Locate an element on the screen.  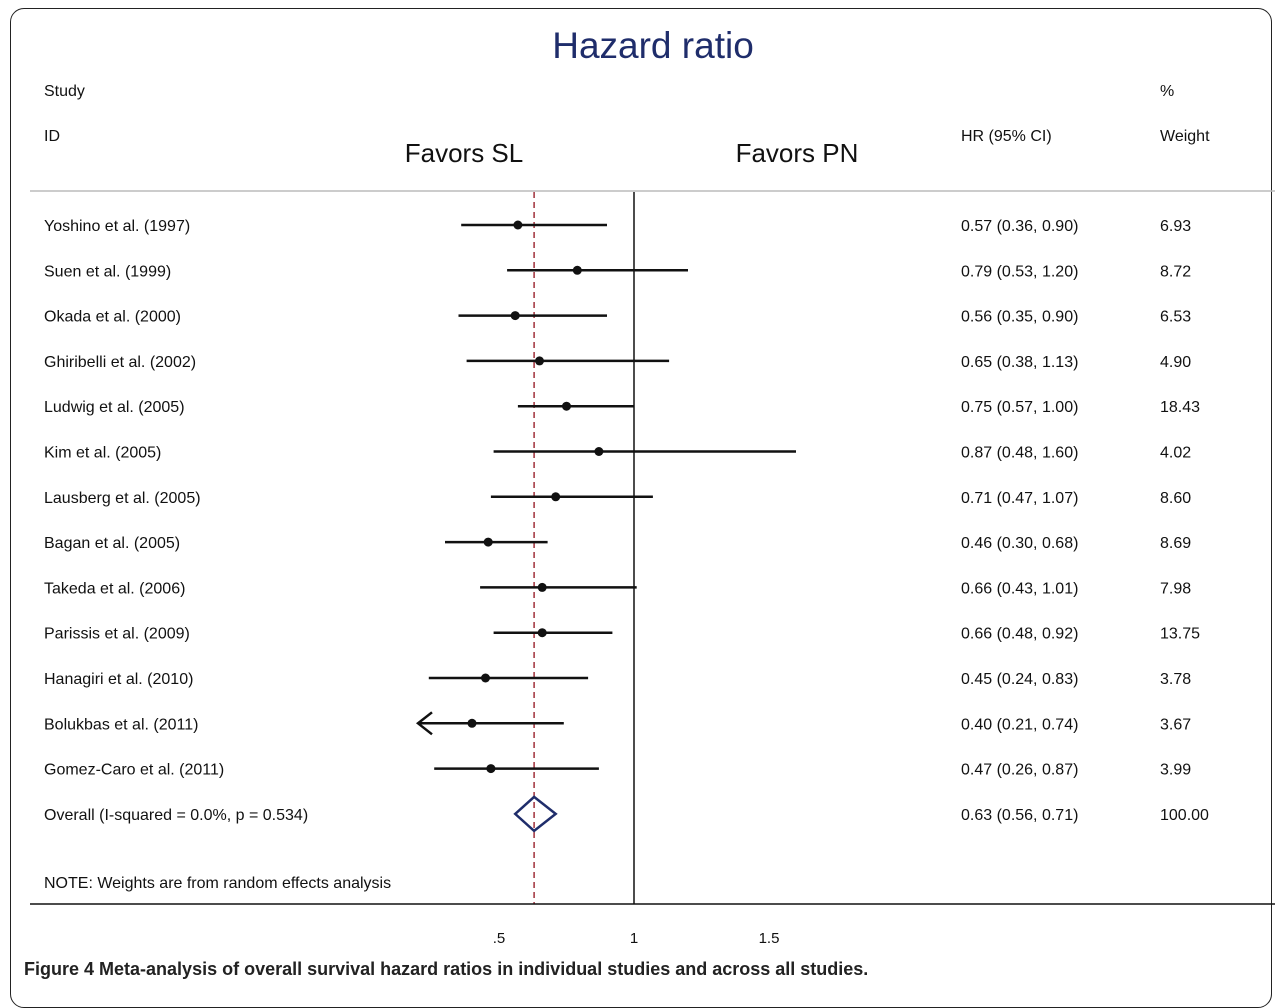
overall-hr-ci-value: 0.63 (0.56, 0.71) is located at coordinates (1019, 815).